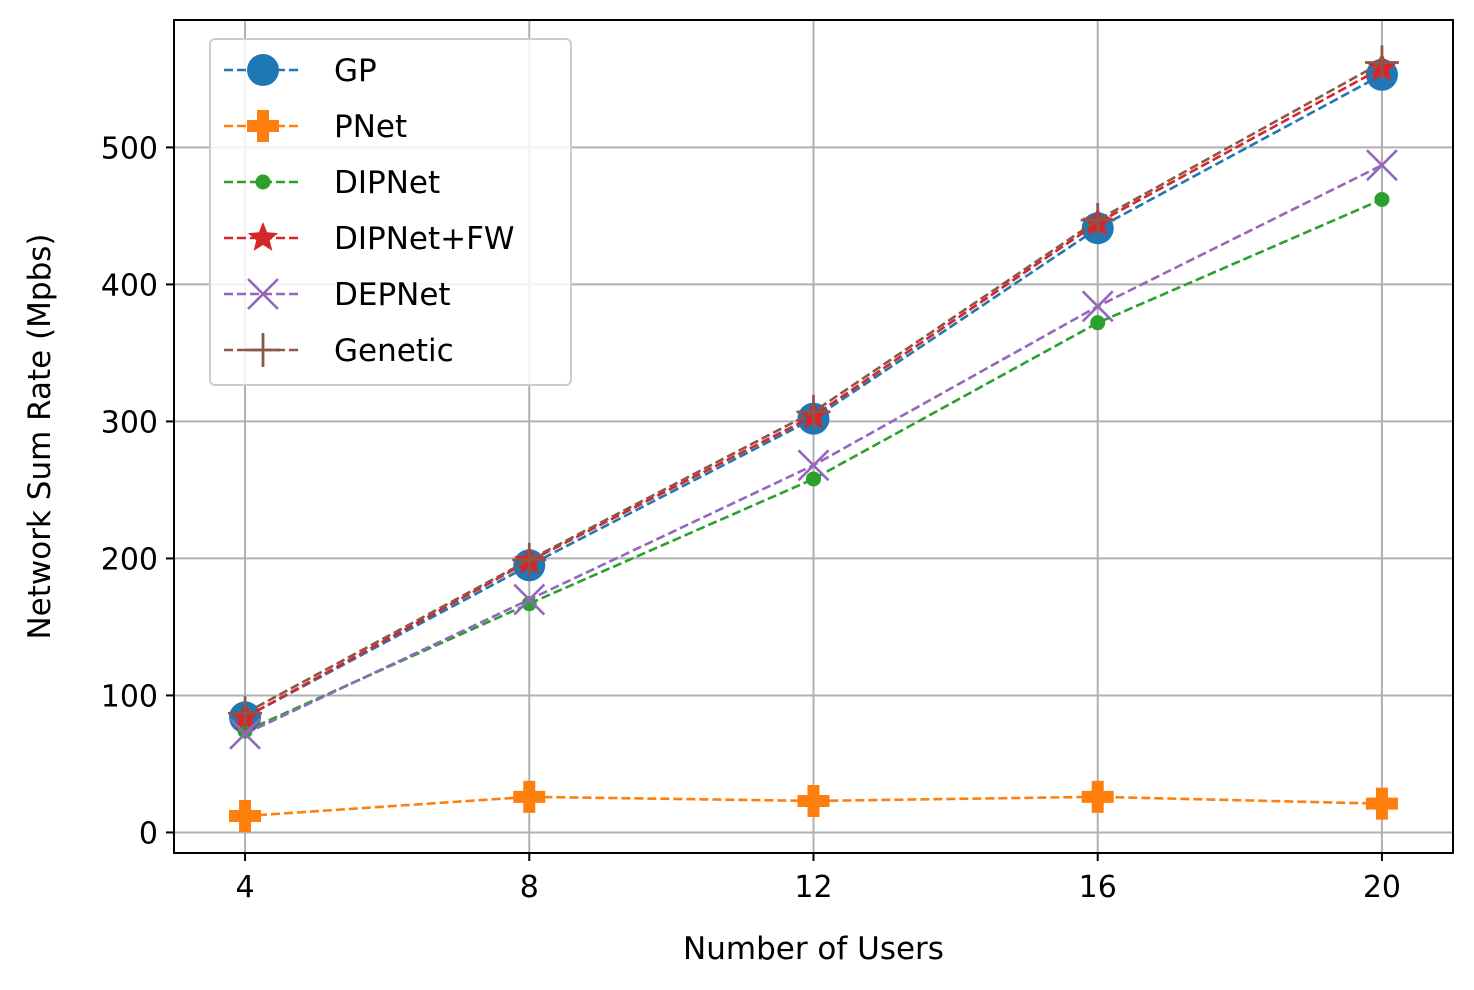  What do you see at coordinates (370, 127) in the screenshot?
I see `legend-label: PNet` at bounding box center [370, 127].